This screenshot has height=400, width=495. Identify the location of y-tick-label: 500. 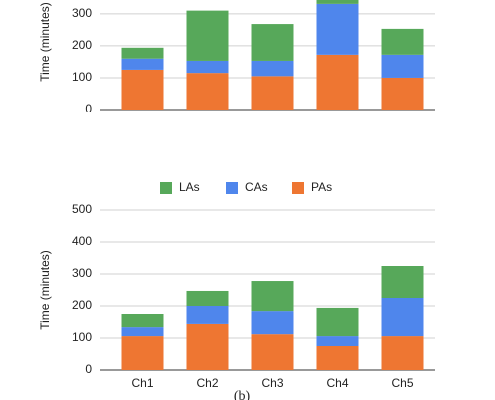
(82, 209).